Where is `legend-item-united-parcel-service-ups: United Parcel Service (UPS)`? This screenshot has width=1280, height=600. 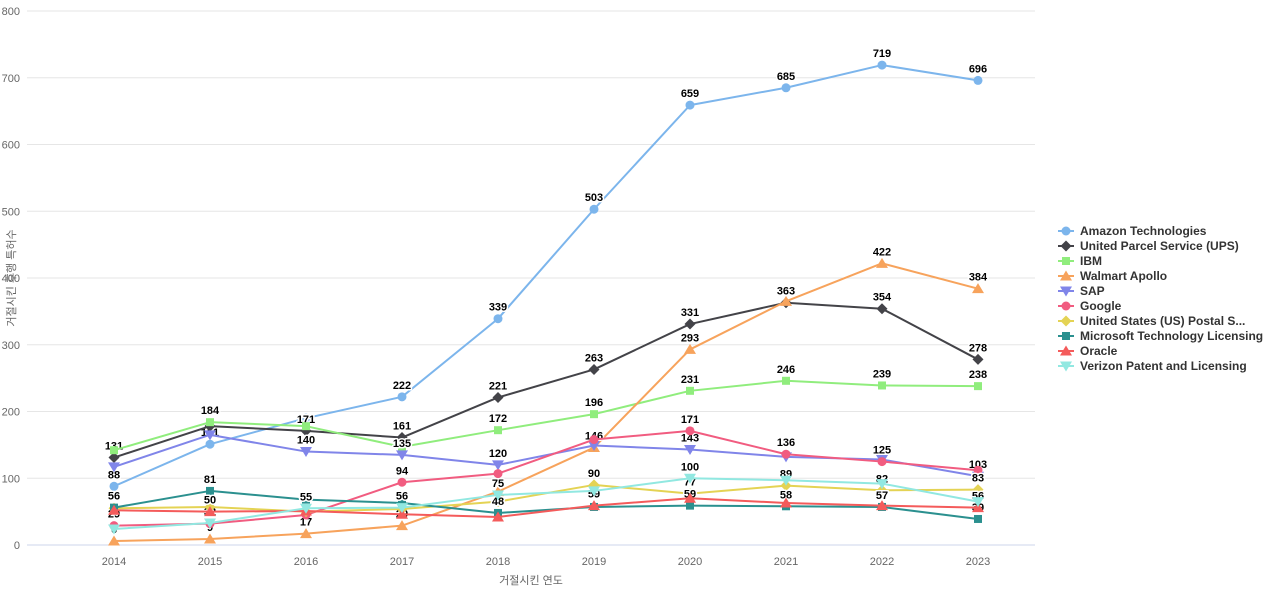
legend-item-united-parcel-service-ups: United Parcel Service (UPS) is located at coordinates (1148, 246).